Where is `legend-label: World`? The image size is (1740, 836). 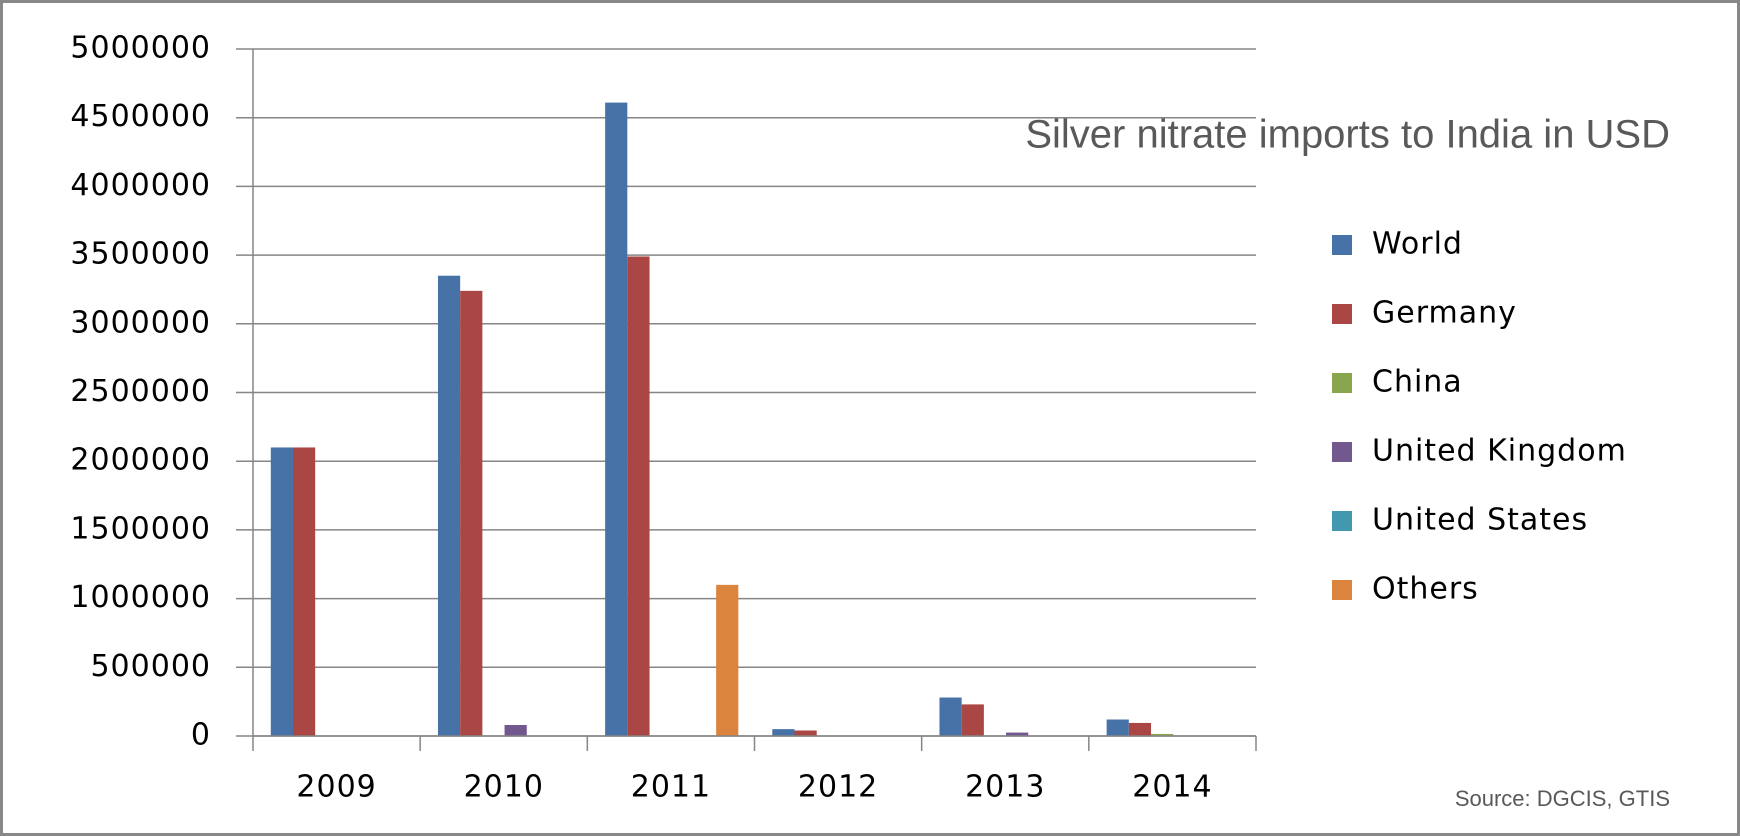
legend-label: World is located at coordinates (1417, 244).